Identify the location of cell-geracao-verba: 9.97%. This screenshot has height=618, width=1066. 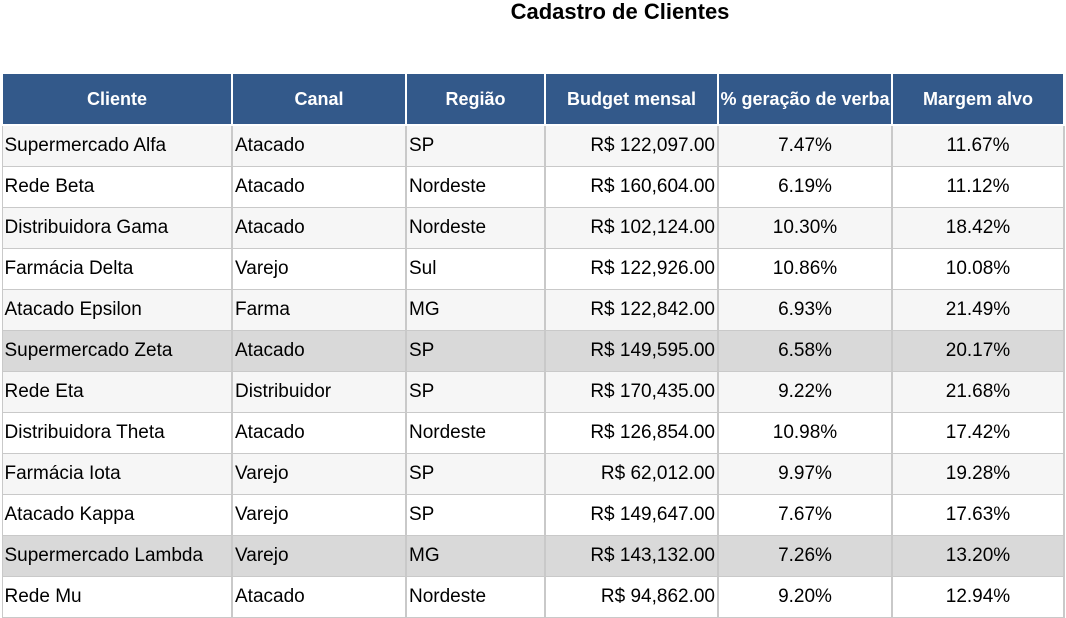
(805, 474).